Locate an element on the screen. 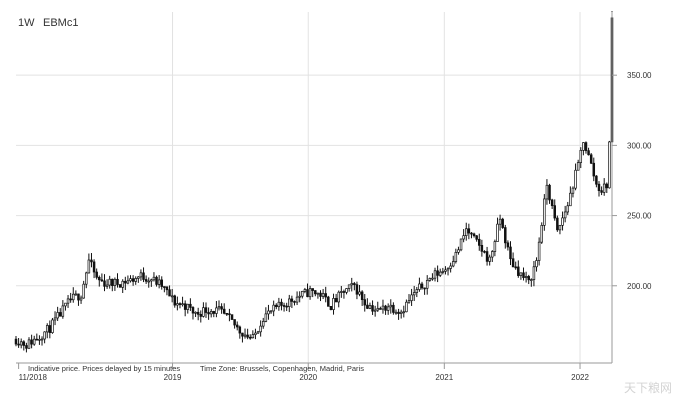 The image size is (682, 409). y-tick-label: 300.00 is located at coordinates (639, 145).